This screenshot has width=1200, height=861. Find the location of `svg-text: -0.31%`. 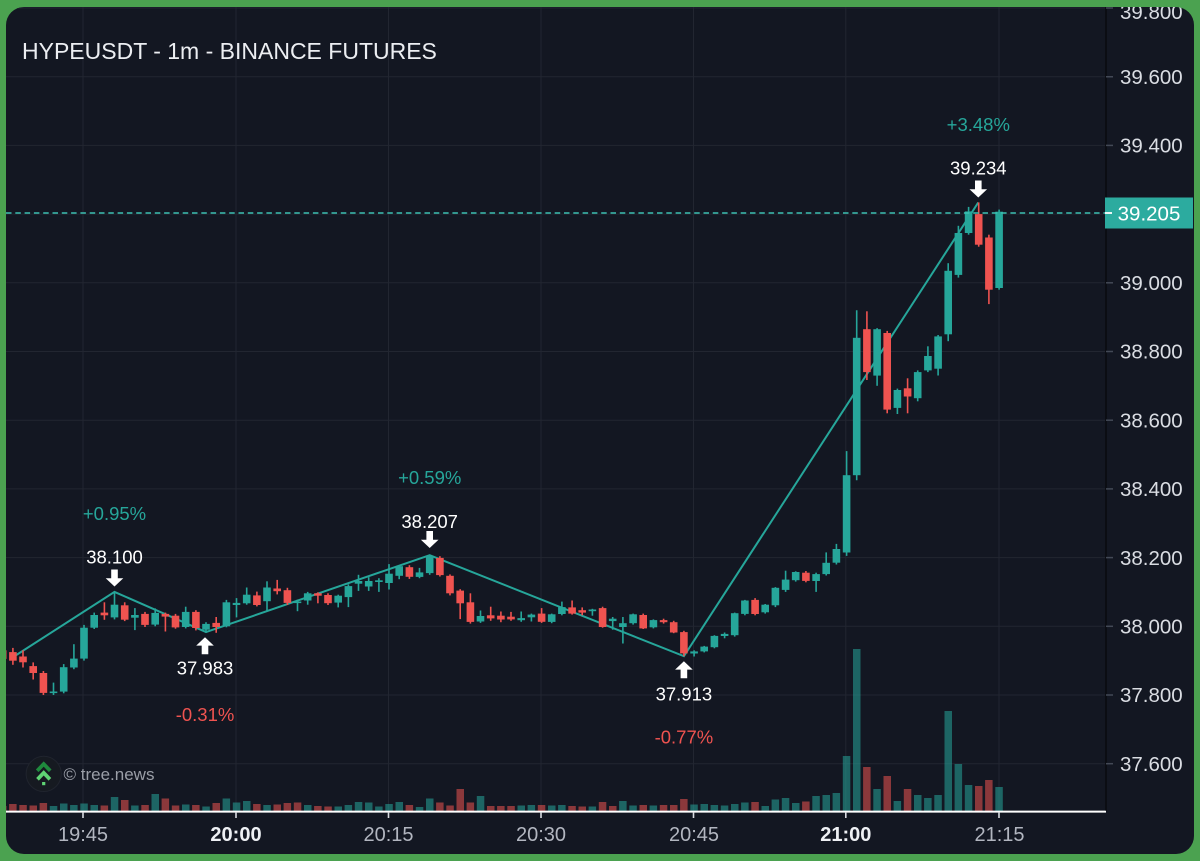

svg-text: -0.31% is located at coordinates (205, 714).